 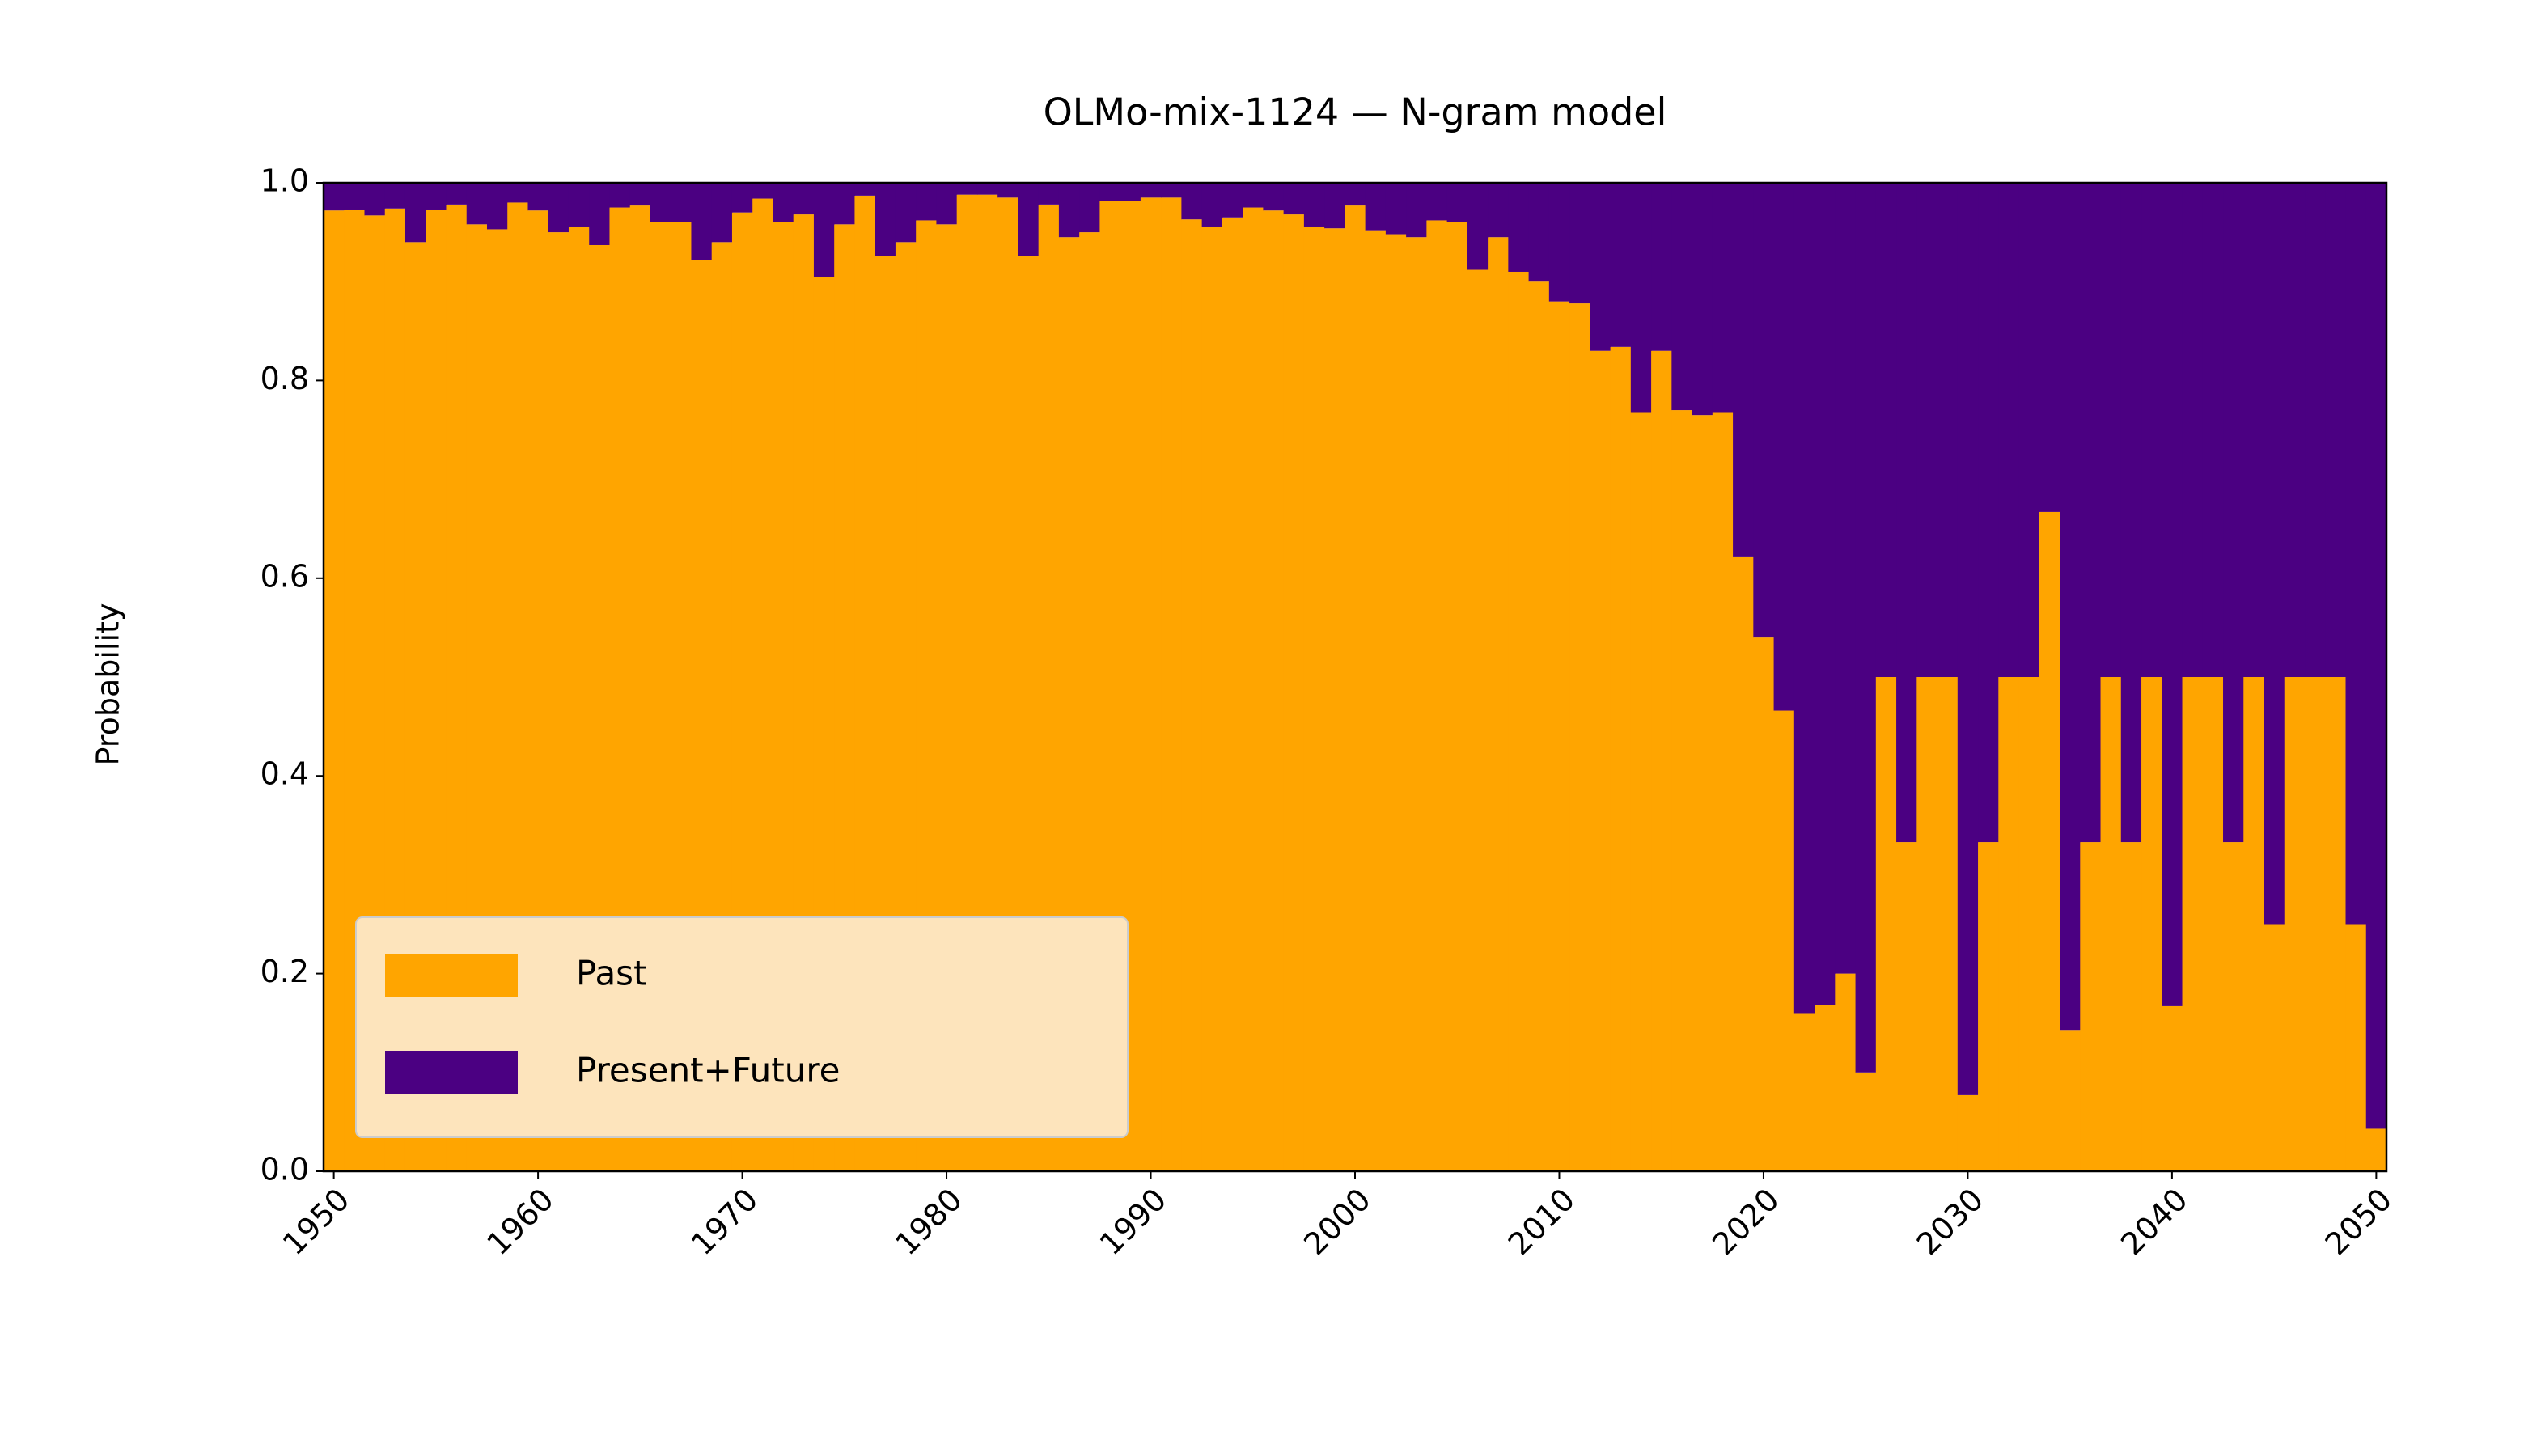 What do you see at coordinates (284, 181) in the screenshot?
I see `y-tick-label: 1.0` at bounding box center [284, 181].